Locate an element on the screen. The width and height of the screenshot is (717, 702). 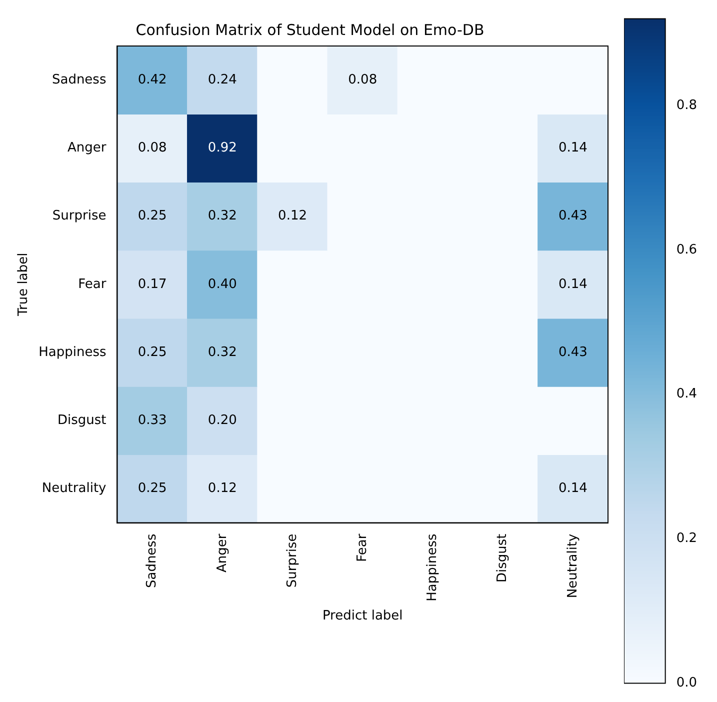
color-bar-label: 0.4 is located at coordinates (687, 394).